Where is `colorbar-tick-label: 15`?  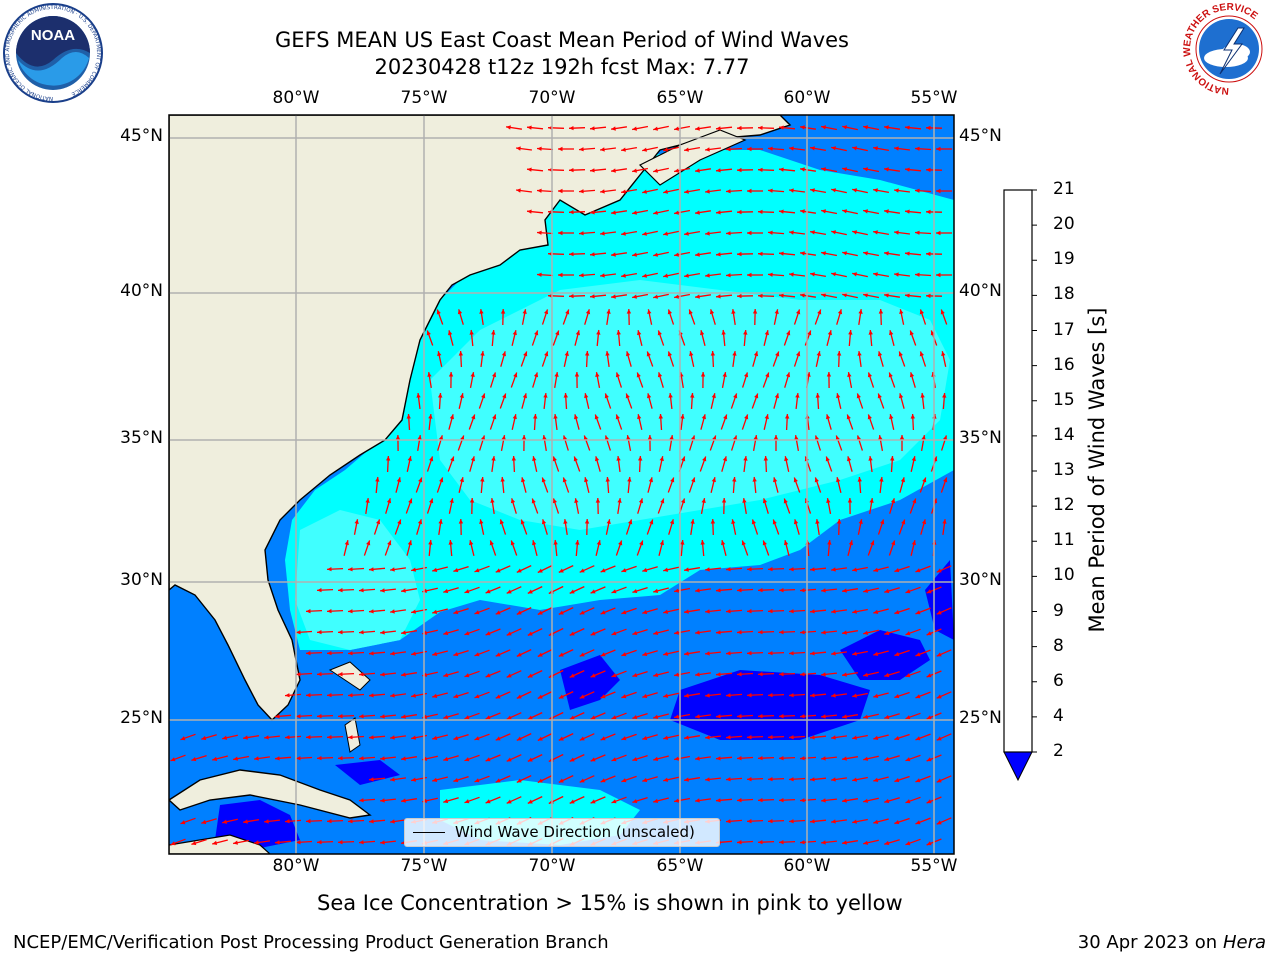
colorbar-tick-label: 15 is located at coordinates (1064, 399).